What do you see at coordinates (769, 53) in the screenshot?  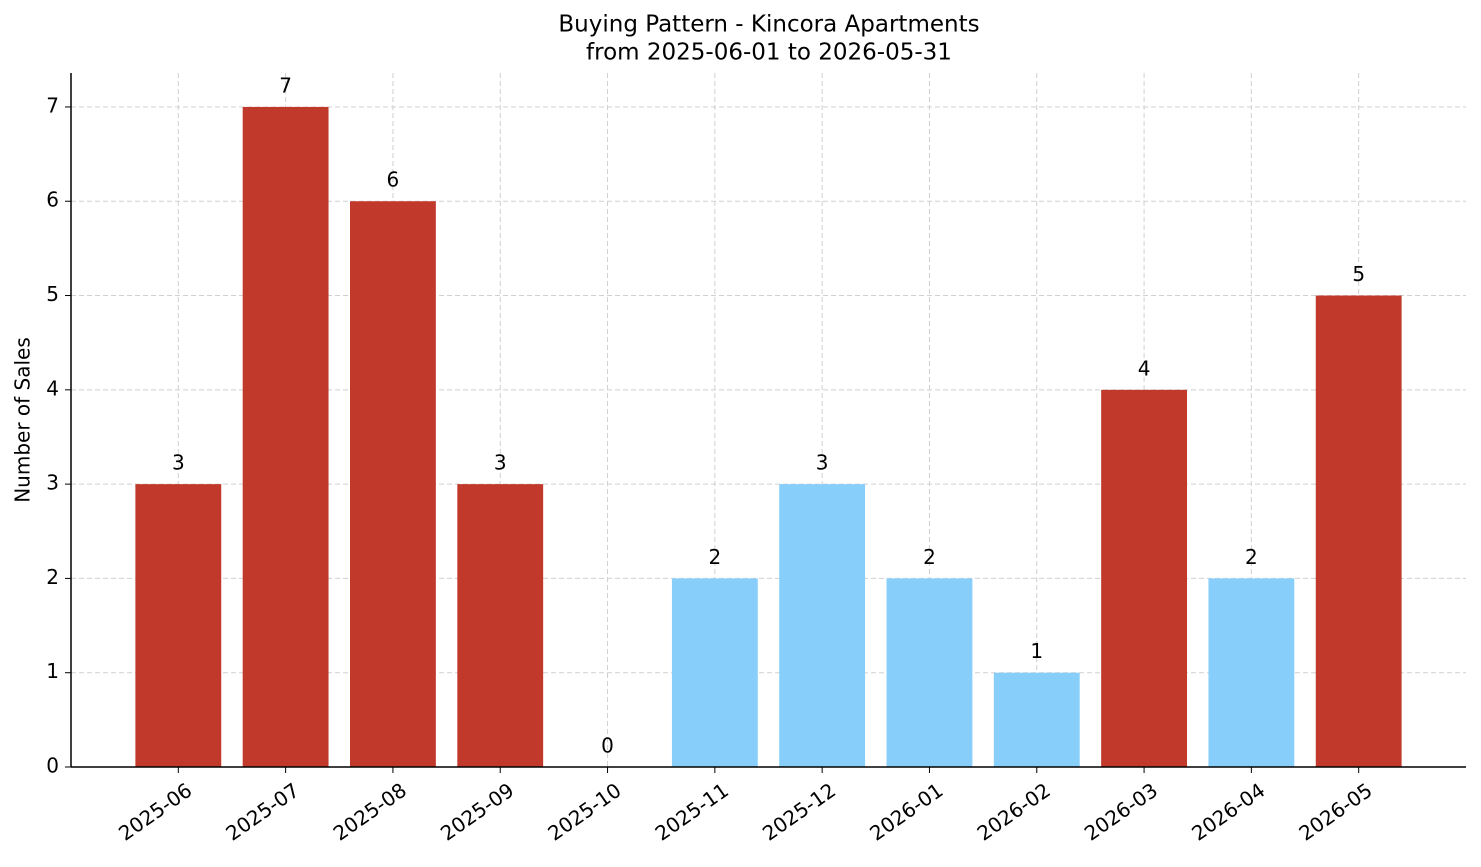 I see `chart-subtitle: from 2025-06-01 to 2026-05-31` at bounding box center [769, 53].